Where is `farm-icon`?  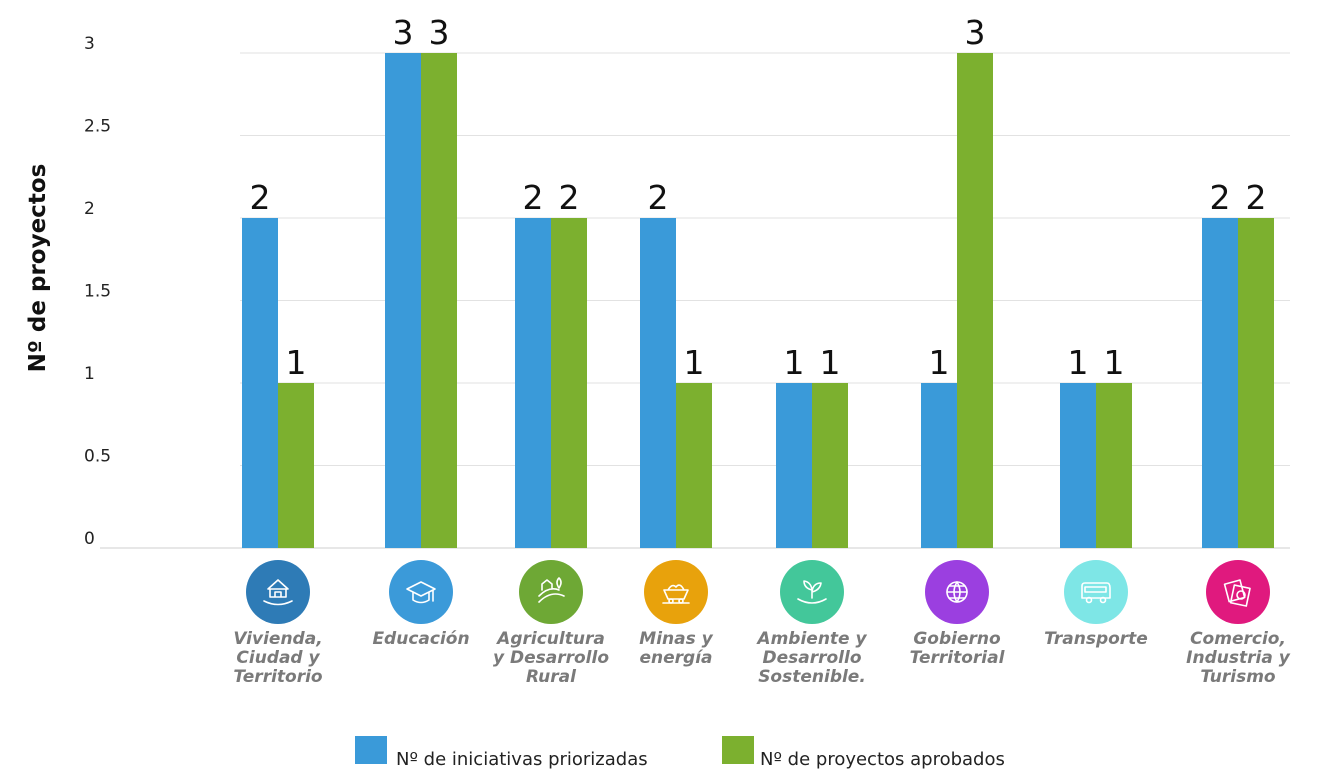
farm-icon is located at coordinates (551, 592).